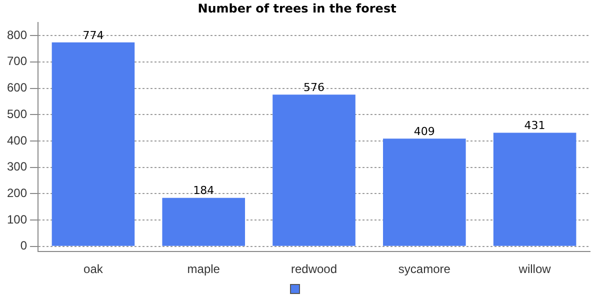 Image resolution: width=600 pixels, height=300 pixels. I want to click on chart-title: Number of trees in the forest, so click(297, 8).